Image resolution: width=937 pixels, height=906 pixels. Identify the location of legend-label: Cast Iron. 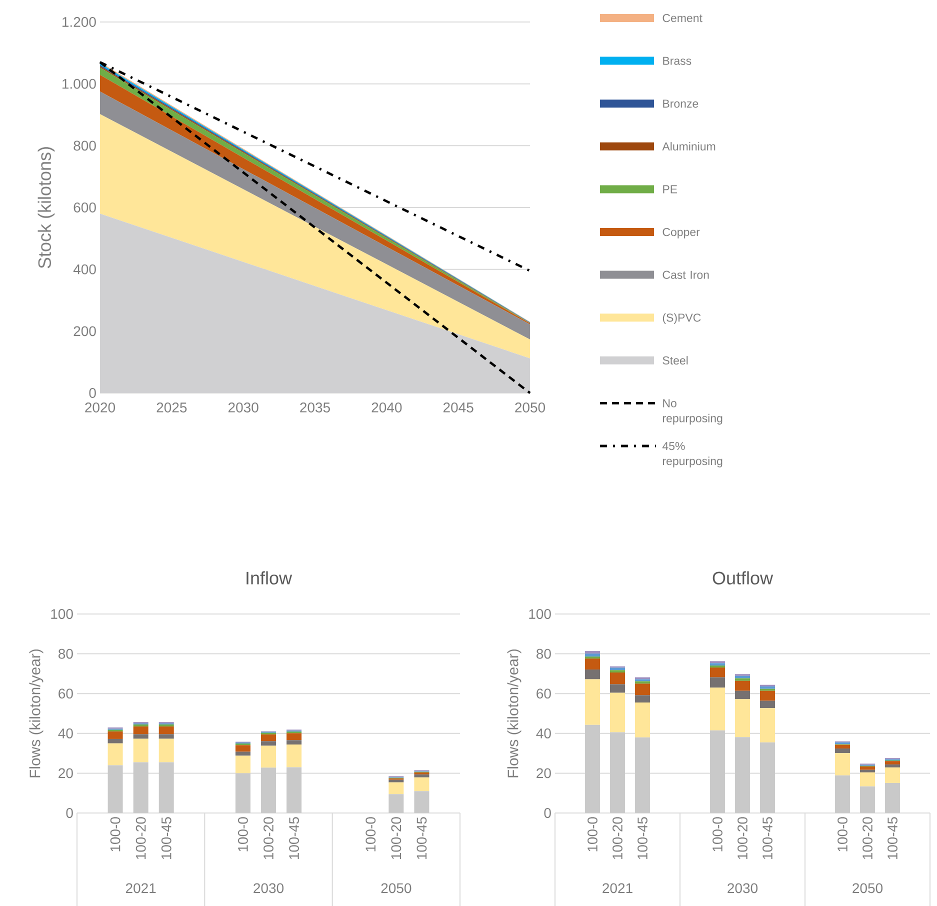
(685, 274).